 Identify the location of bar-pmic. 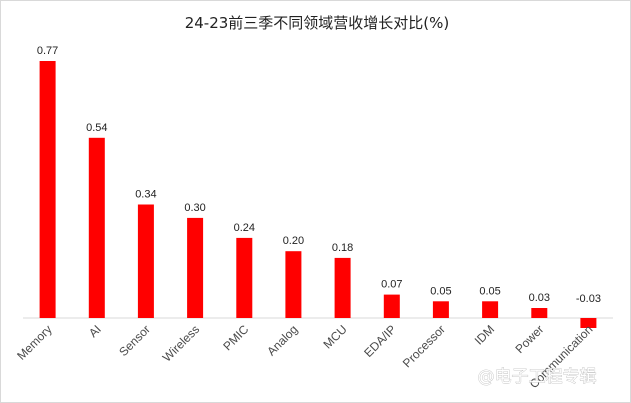
(244, 277).